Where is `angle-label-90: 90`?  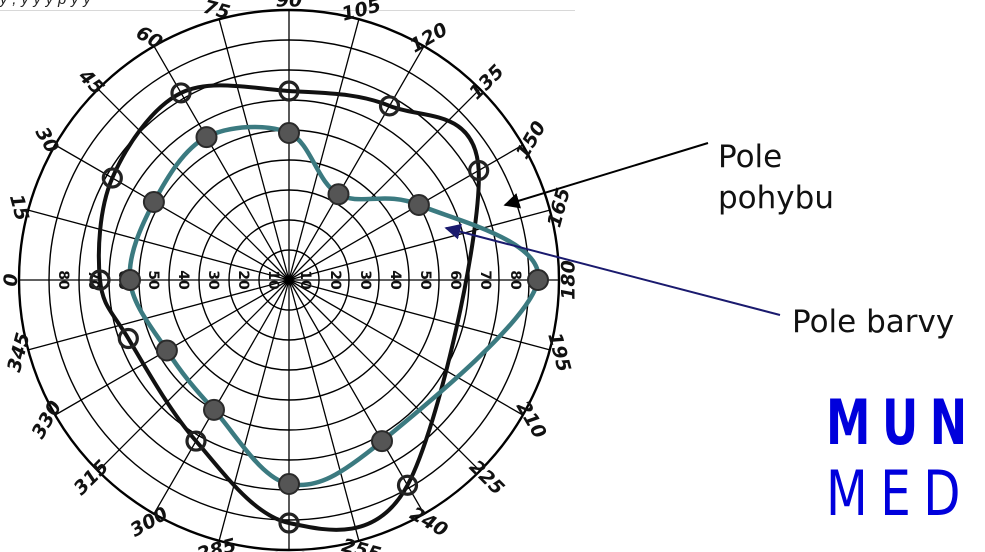 angle-label-90: 90 is located at coordinates (289, 5).